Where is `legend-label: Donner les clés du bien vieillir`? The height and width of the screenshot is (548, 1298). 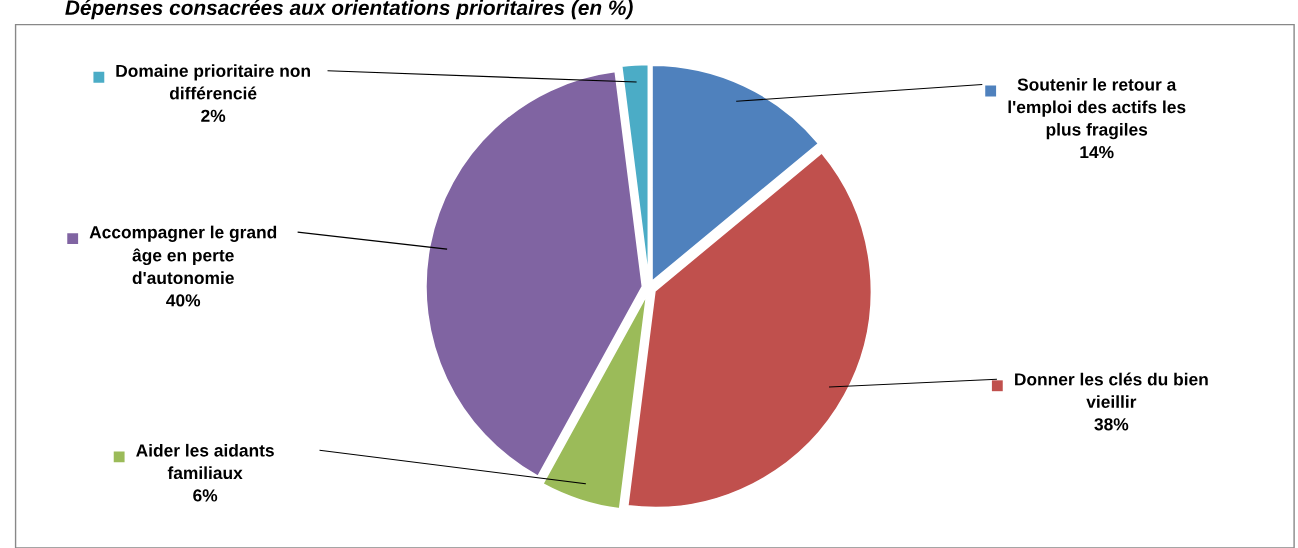 legend-label: Donner les clés du bien vieillir is located at coordinates (1111, 390).